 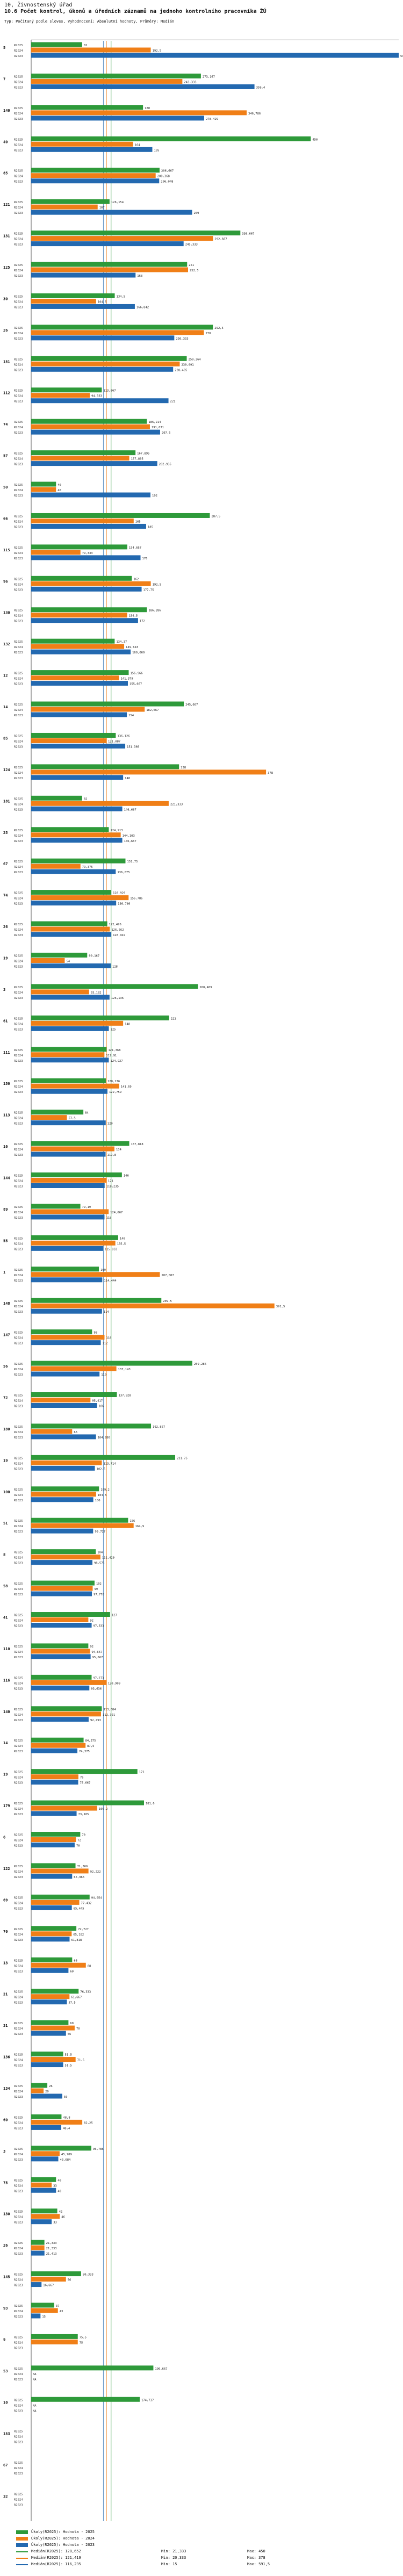 I want to click on data-label: 40, so click(x=59, y=2191).